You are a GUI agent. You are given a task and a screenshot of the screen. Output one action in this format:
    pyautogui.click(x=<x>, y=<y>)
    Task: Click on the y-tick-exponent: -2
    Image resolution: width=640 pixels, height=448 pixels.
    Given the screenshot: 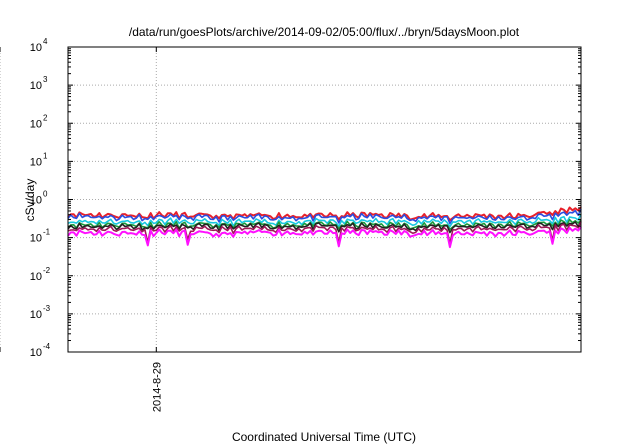 What is the action you would take?
    pyautogui.click(x=47, y=270)
    